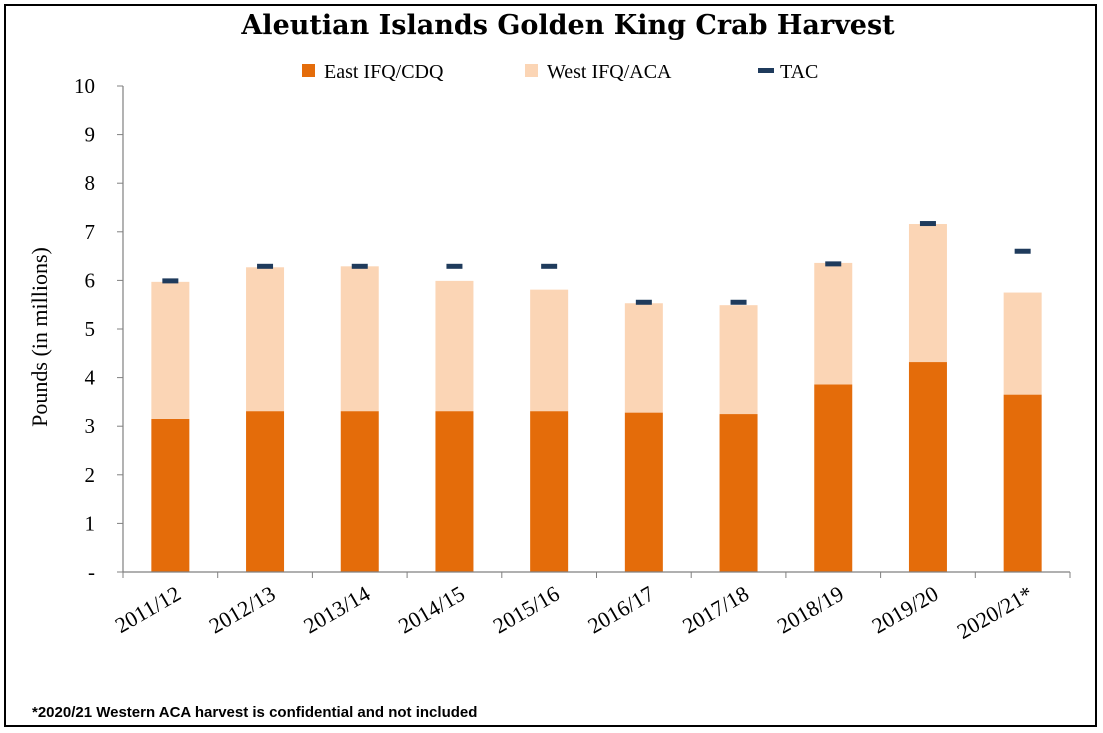 This screenshot has width=1103, height=733. What do you see at coordinates (98, 329) in the screenshot?
I see `y-axis-ticks: - 1 2 3 4 5 6 7 8 9 10` at bounding box center [98, 329].